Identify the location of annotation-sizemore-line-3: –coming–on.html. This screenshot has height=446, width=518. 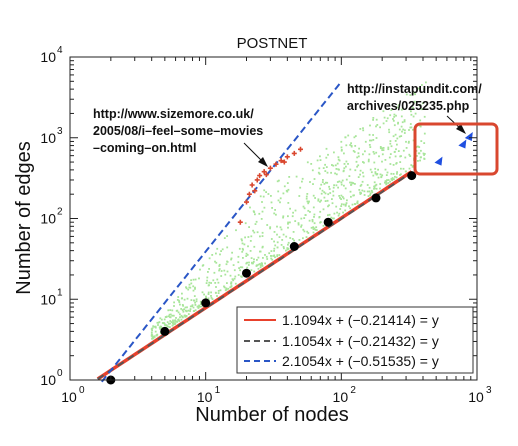
(144, 148).